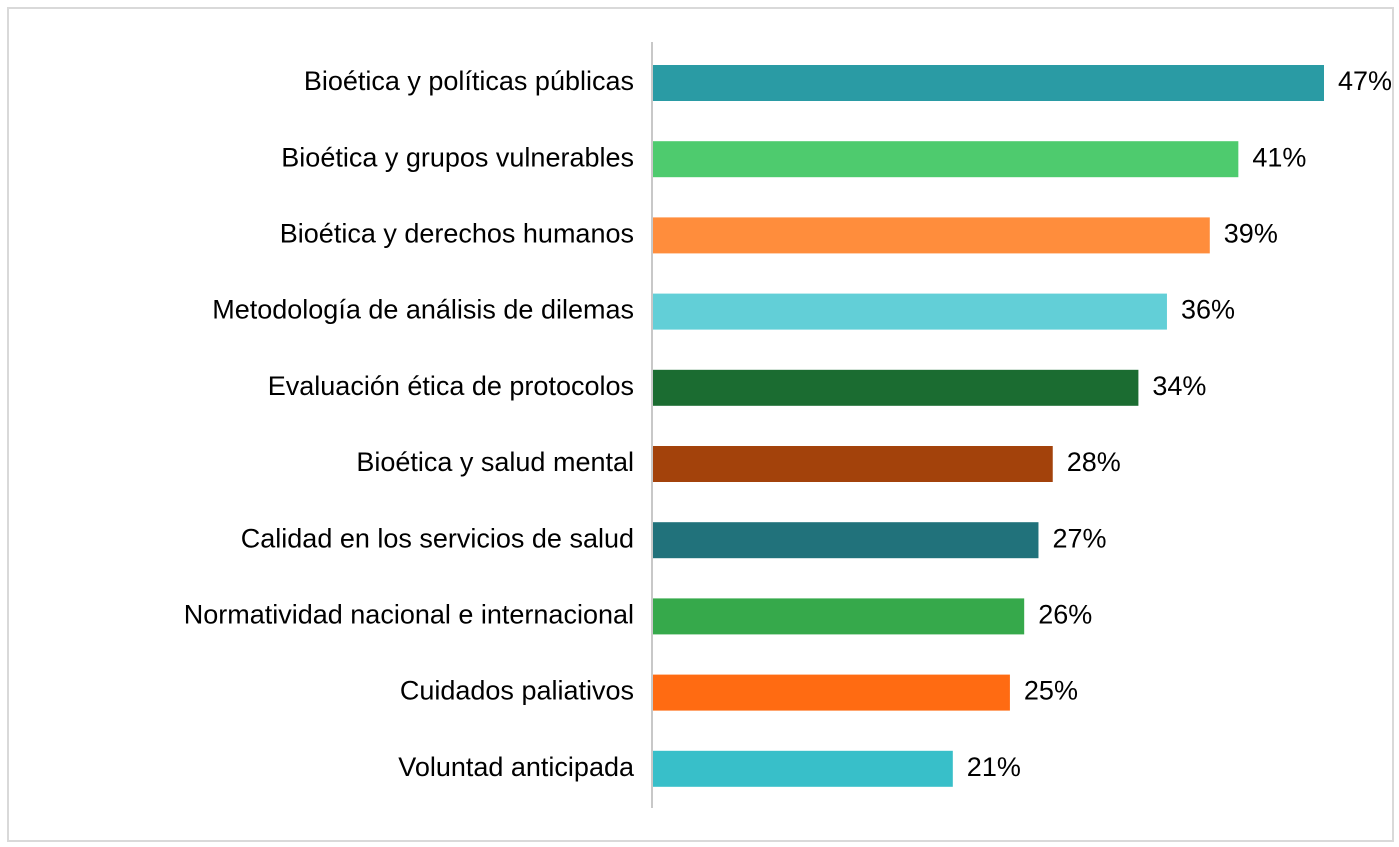 The width and height of the screenshot is (1399, 847). I want to click on category-label: Voluntad anticipada, so click(516, 767).